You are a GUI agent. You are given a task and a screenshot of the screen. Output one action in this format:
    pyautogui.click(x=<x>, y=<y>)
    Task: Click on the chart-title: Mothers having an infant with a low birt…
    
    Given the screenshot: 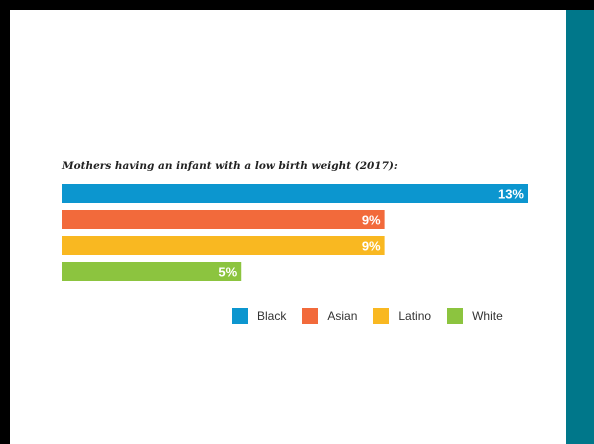 What is the action you would take?
    pyautogui.click(x=230, y=166)
    